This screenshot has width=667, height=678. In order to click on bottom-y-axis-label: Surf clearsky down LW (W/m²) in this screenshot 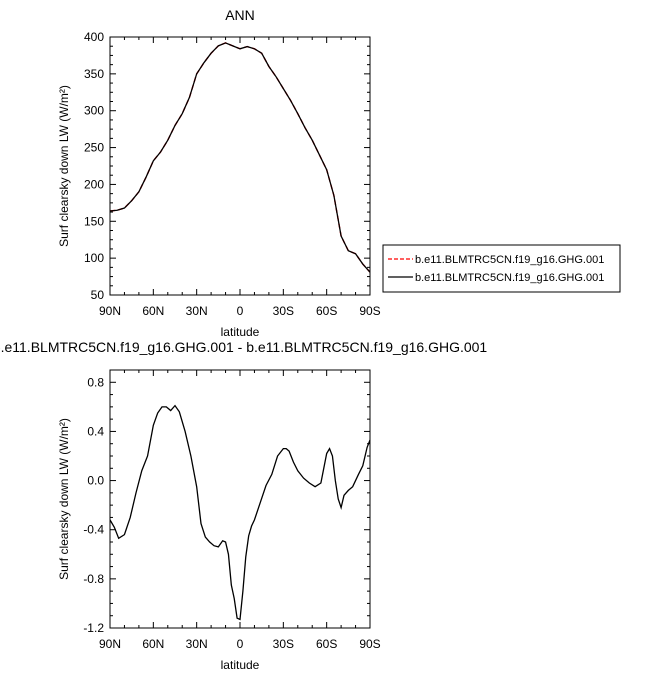, I will do `click(64, 499)`.